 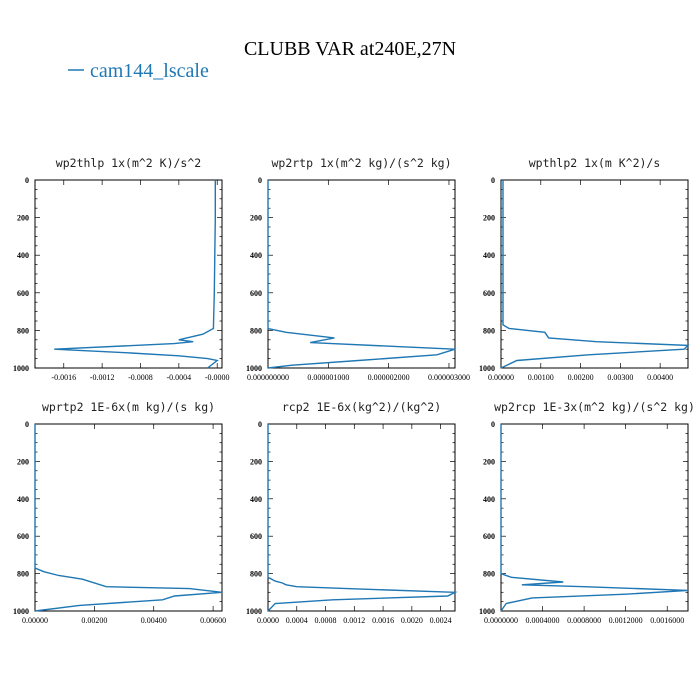 I want to click on x-tick-label: 0.0016000, so click(x=667, y=620).